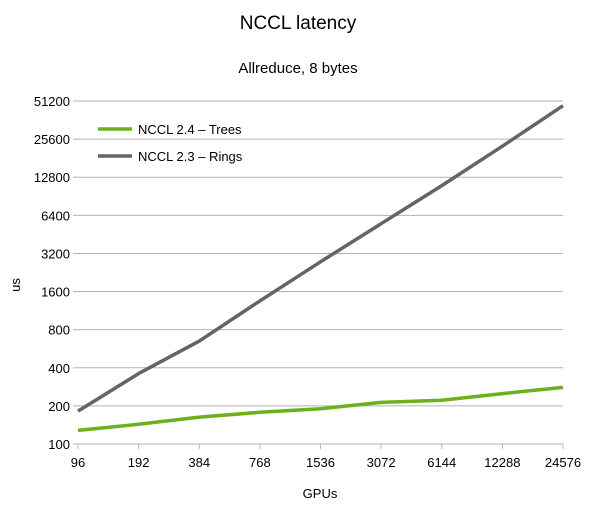 The height and width of the screenshot is (512, 597). What do you see at coordinates (320, 493) in the screenshot?
I see `x-axis-title: GPUs` at bounding box center [320, 493].